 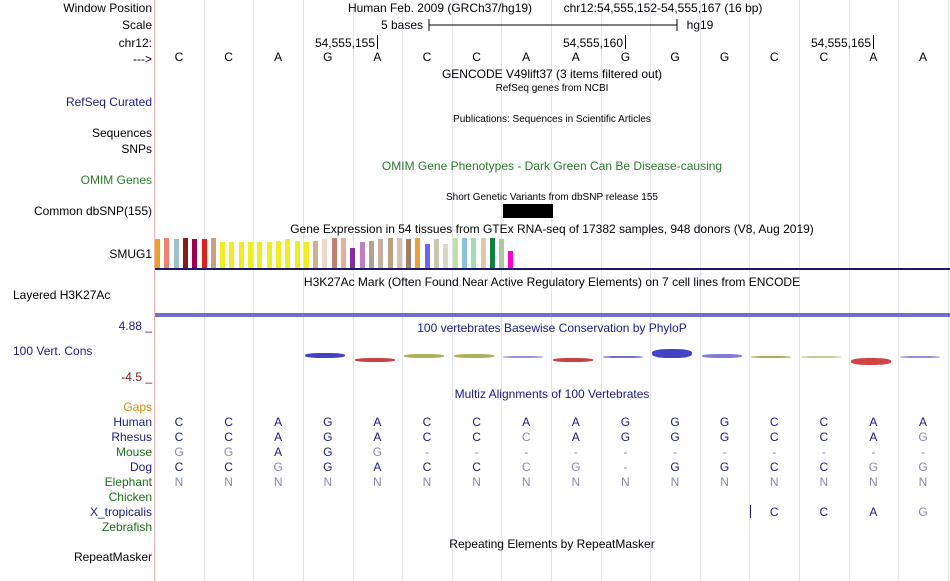 What do you see at coordinates (108, 102) in the screenshot?
I see `refseq-track-label: RefSeq Curated` at bounding box center [108, 102].